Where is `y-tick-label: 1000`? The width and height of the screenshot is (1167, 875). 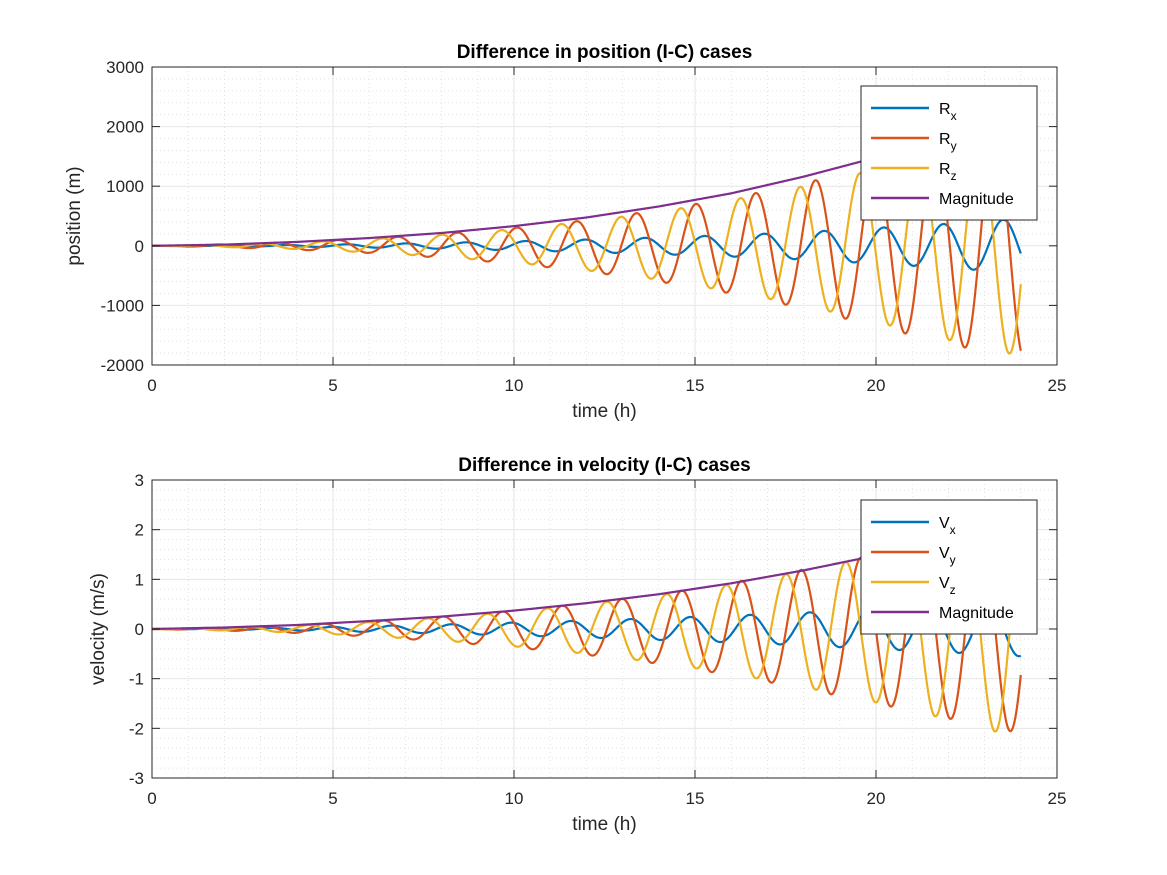 y-tick-label: 1000 is located at coordinates (125, 186).